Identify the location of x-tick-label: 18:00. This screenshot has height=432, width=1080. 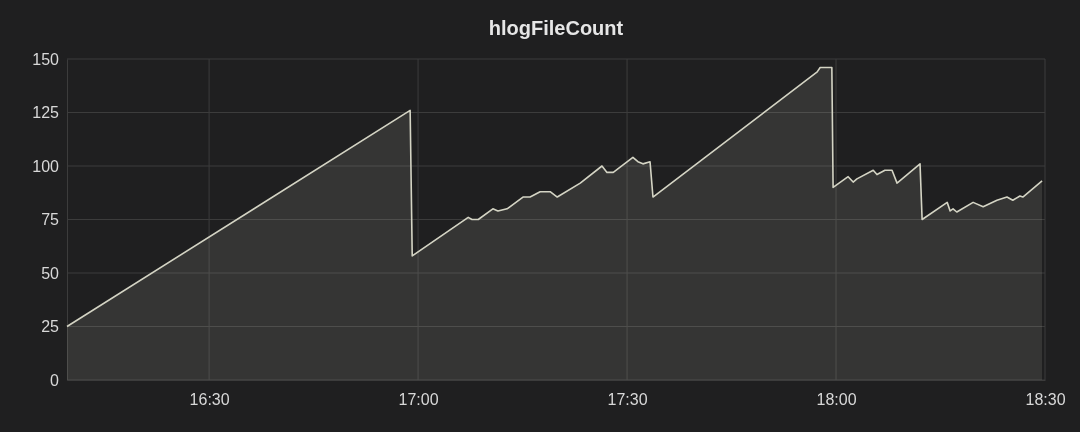
(836, 400).